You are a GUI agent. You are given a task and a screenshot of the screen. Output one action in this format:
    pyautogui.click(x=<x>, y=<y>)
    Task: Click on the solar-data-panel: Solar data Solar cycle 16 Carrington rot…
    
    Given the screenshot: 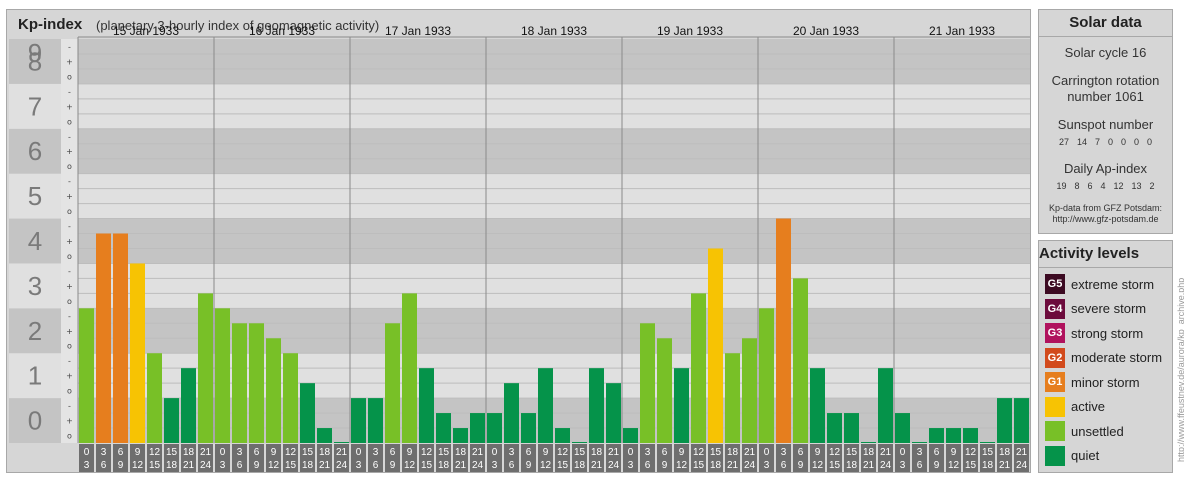 What is the action you would take?
    pyautogui.click(x=1105, y=121)
    